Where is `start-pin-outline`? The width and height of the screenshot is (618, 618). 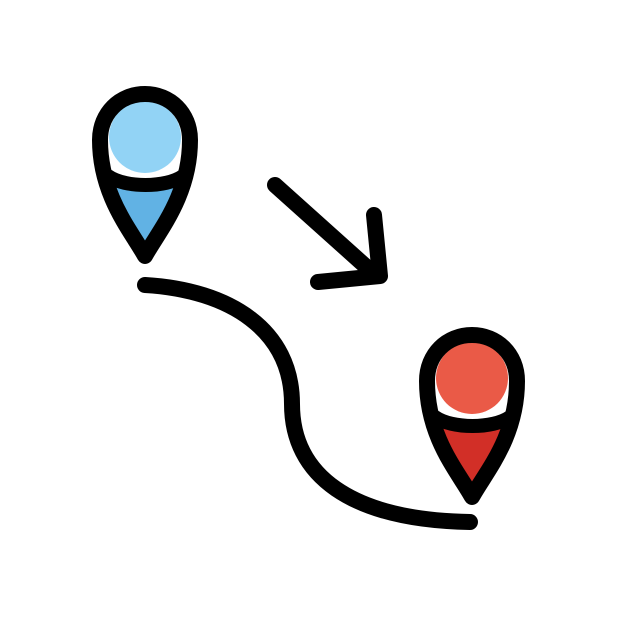 start-pin-outline is located at coordinates (145, 175).